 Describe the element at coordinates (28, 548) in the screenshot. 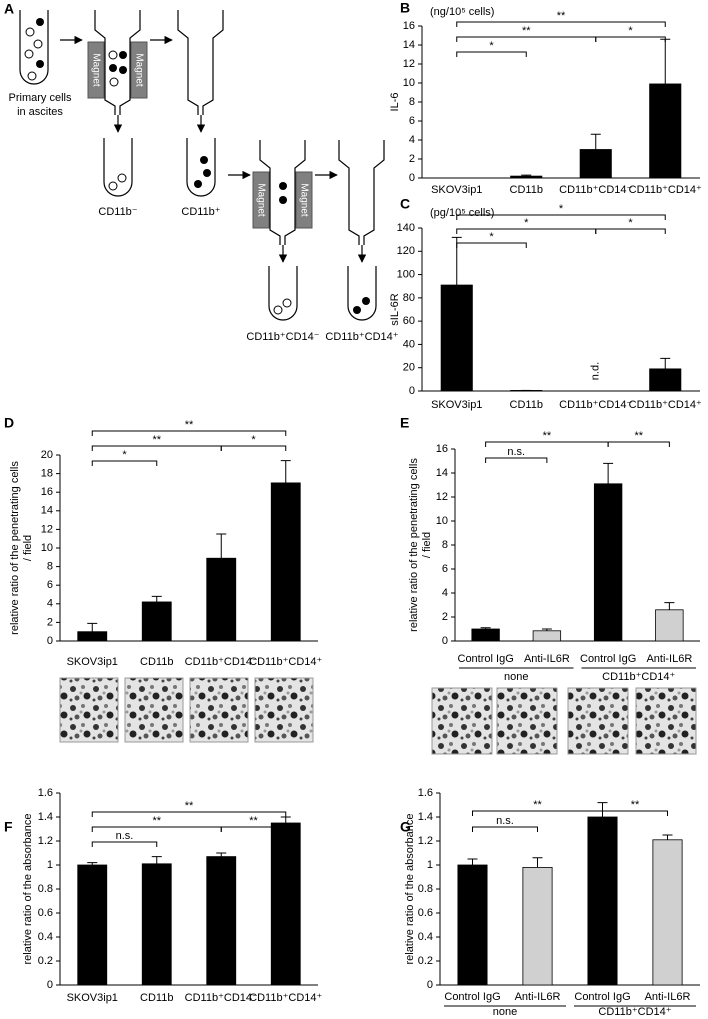

I see `y-axis-label: / field` at that location.